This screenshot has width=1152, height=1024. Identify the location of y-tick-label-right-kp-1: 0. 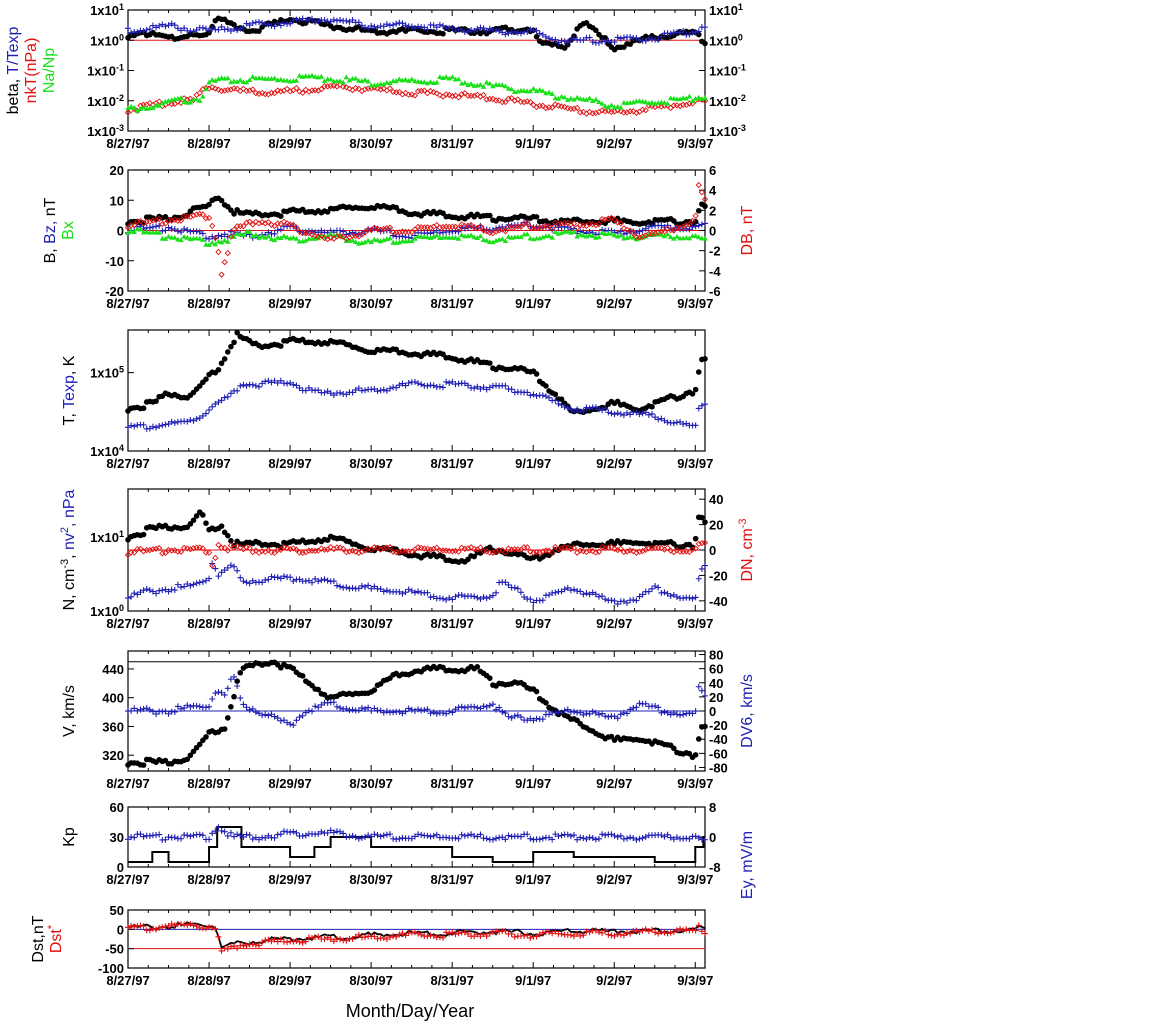
(712, 837).